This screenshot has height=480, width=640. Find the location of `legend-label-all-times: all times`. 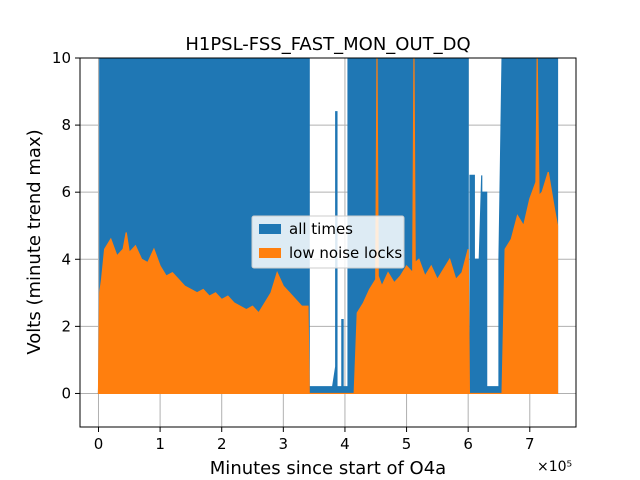

legend-label-all-times: all times is located at coordinates (321, 229).